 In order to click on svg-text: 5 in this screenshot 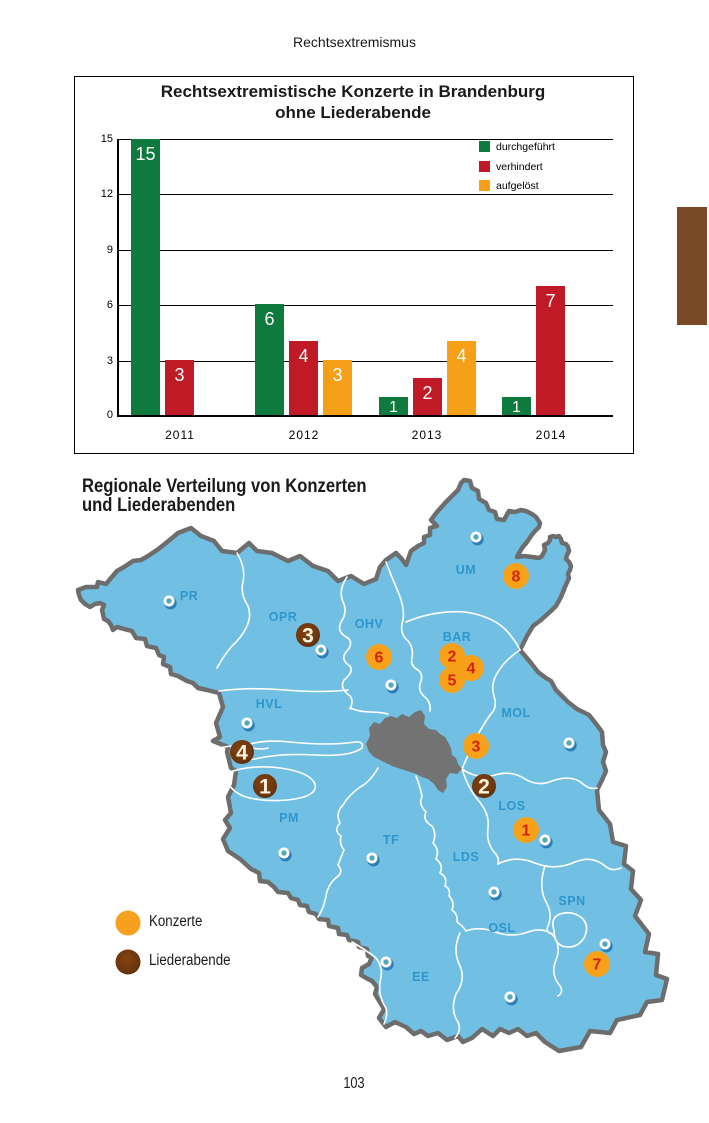, I will do `click(452, 681)`.